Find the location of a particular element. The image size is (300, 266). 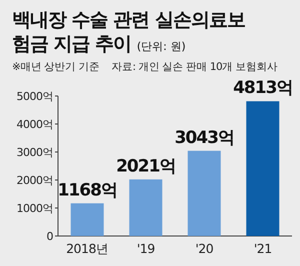

data-label: 2021억 is located at coordinates (146, 166).